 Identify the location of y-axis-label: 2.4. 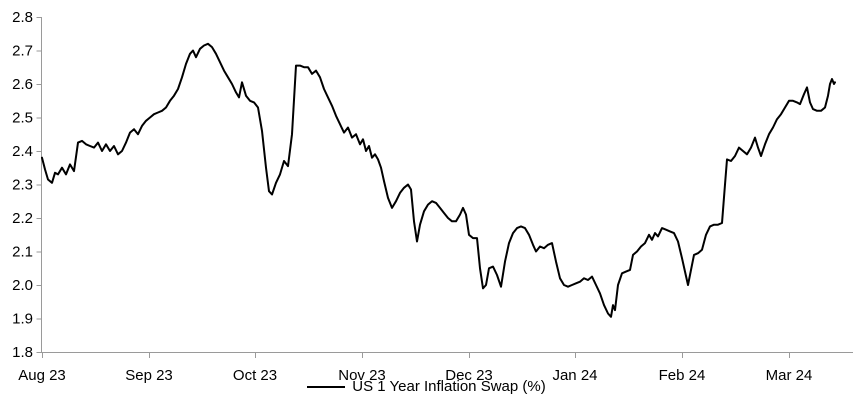
(22, 151).